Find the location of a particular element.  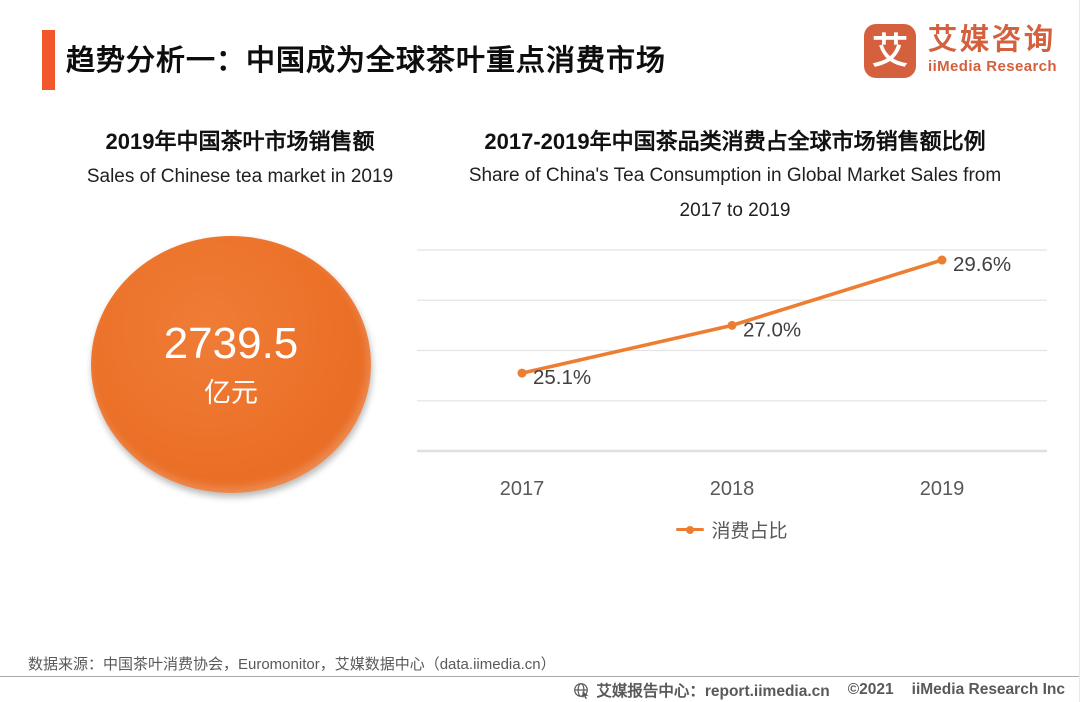

title-accent-bar is located at coordinates (48, 60).